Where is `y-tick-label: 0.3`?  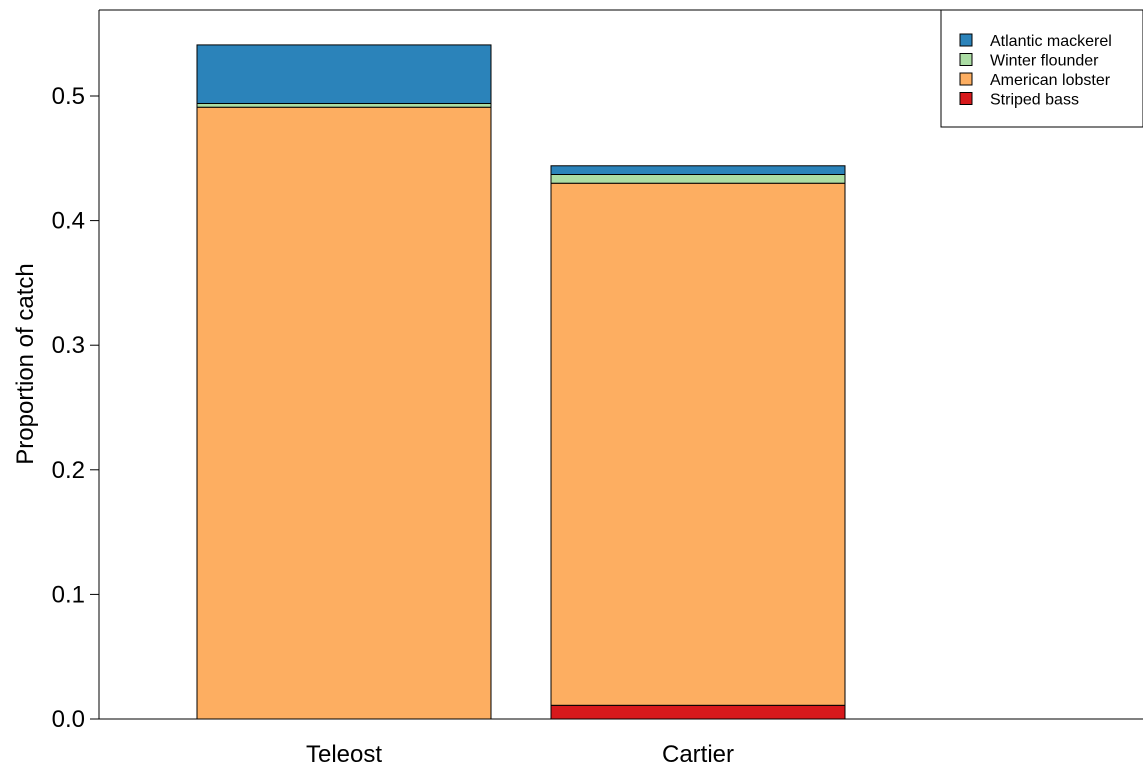 y-tick-label: 0.3 is located at coordinates (68, 345).